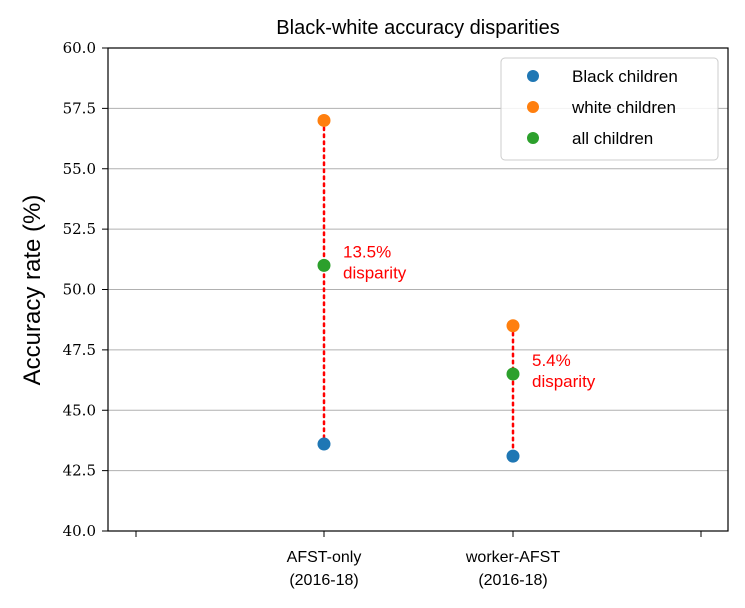 The width and height of the screenshot is (745, 608). Describe the element at coordinates (469, 316) in the screenshot. I see `annotations: 13.5% disparity 5.4% disparity` at that location.